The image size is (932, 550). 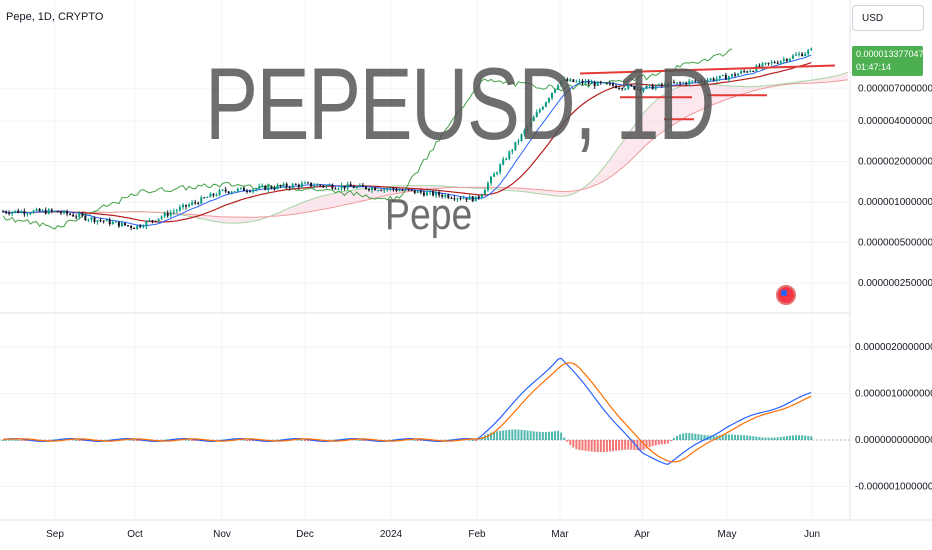 What do you see at coordinates (874, 67) in the screenshot?
I see `bar-countdown: 01:47:14` at bounding box center [874, 67].